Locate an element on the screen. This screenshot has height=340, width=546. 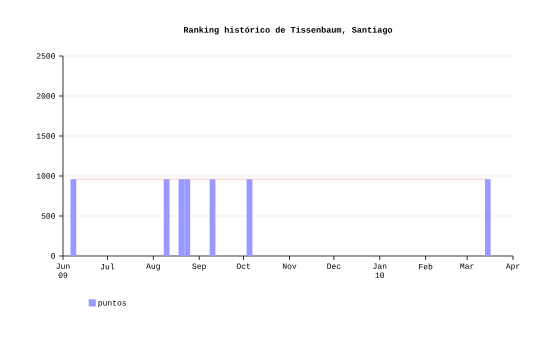
x-tick-label: Aug is located at coordinates (153, 267).